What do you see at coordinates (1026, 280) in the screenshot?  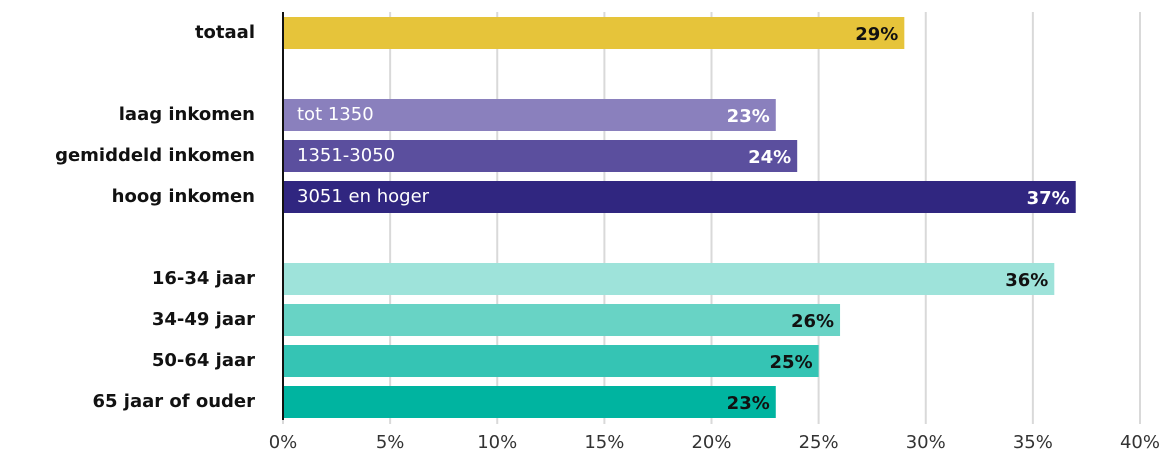 I see `value-label: 36%` at bounding box center [1026, 280].